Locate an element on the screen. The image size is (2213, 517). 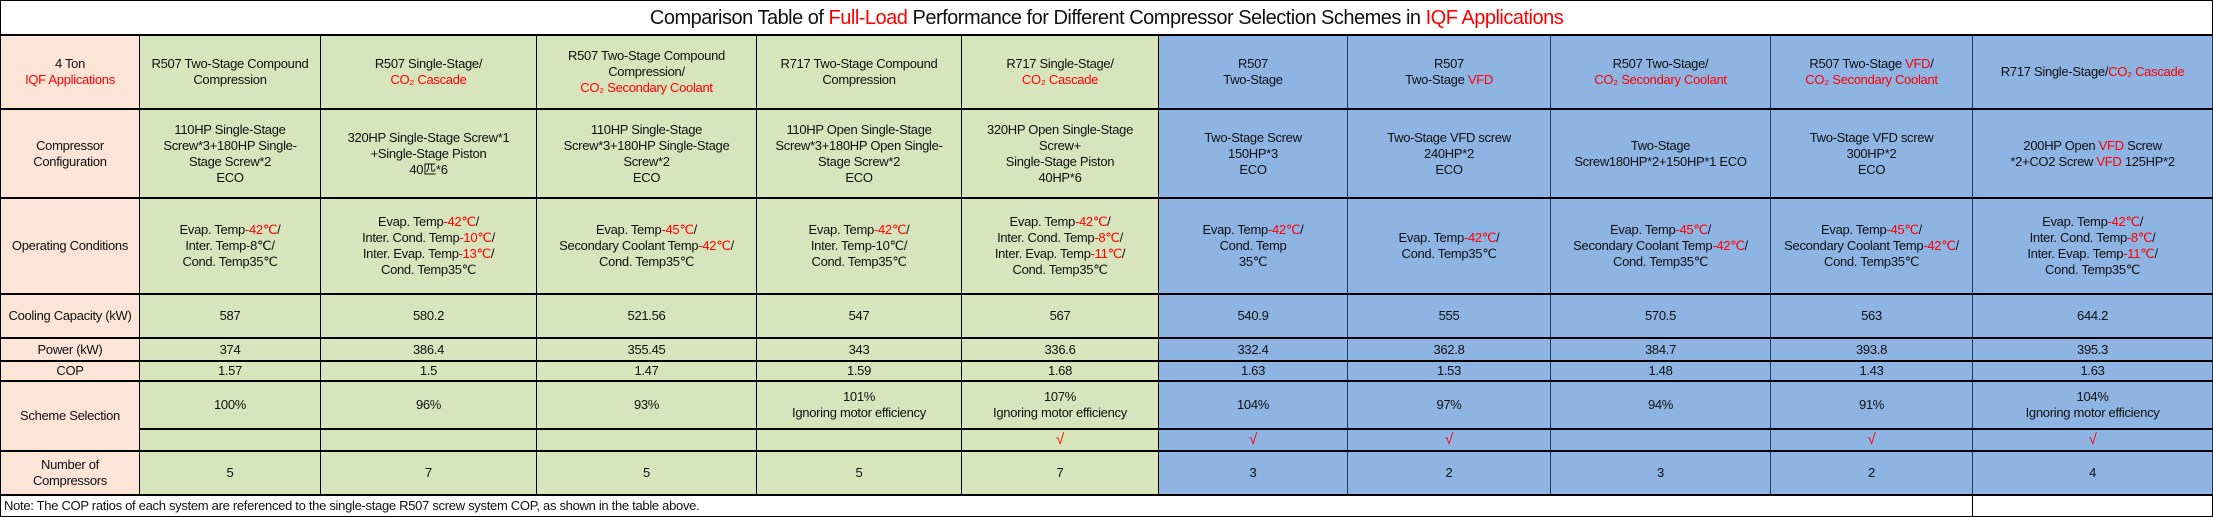
text: 320HP Open Single-Stage is located at coordinates (1060, 129).